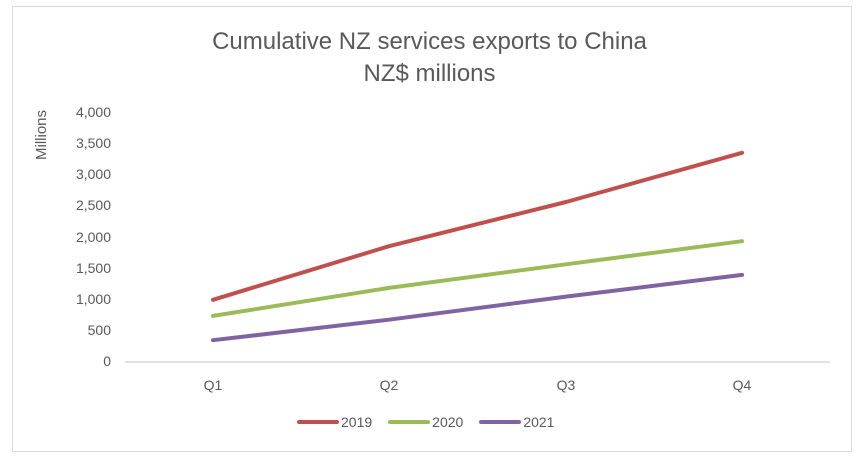 The height and width of the screenshot is (465, 859). What do you see at coordinates (448, 422) in the screenshot?
I see `legend-label: 2020` at bounding box center [448, 422].